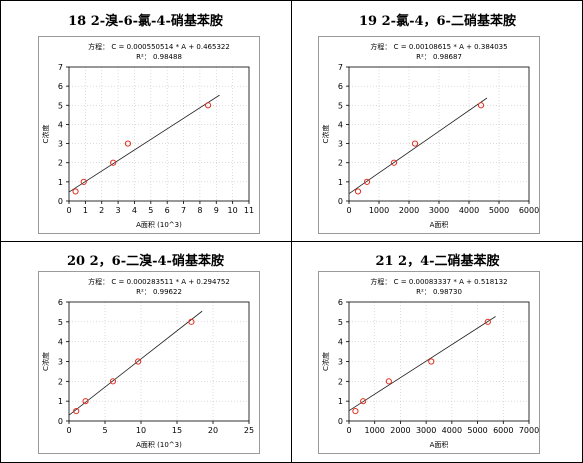 This screenshot has width=583, height=463. Describe the element at coordinates (216, 210) in the screenshot. I see `x-tick-label: 9` at that location.